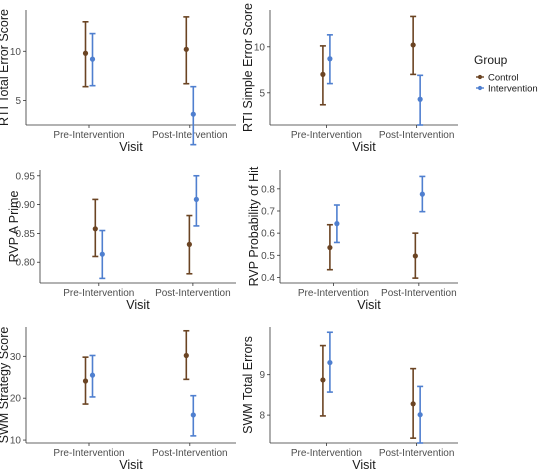 The image size is (550, 474). What do you see at coordinates (268, 189) in the screenshot?
I see `y-tick-label: 0.8` at bounding box center [268, 189].